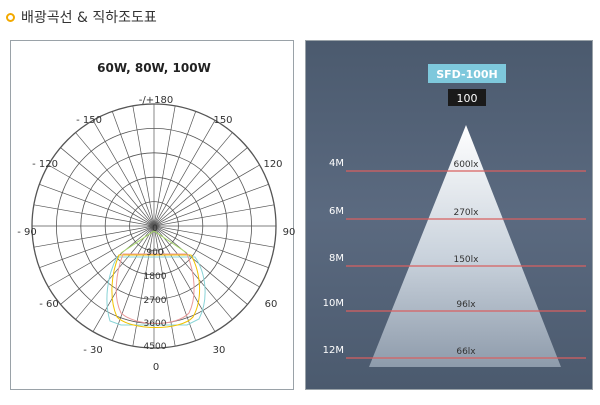 The height and width of the screenshot is (405, 600). I want to click on model-label-box, so click(467, 73).